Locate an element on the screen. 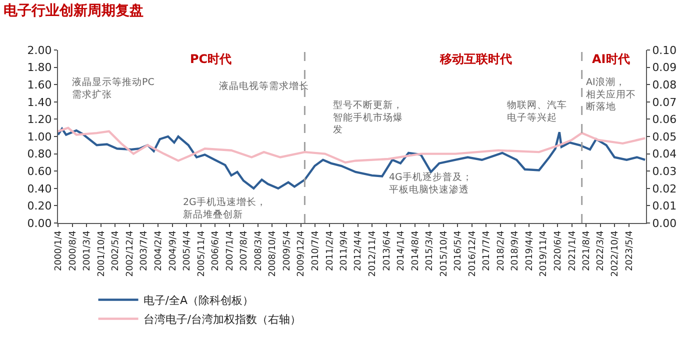 The image size is (692, 345). x-tick-label: 2002/12/4 is located at coordinates (130, 253).